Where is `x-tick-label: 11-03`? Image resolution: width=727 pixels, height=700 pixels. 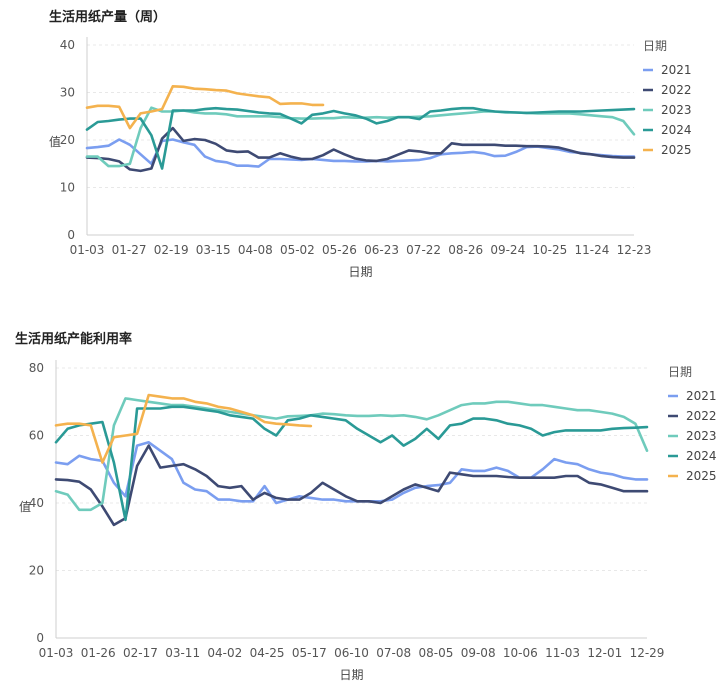
x-tick-label: 11-03 is located at coordinates (562, 653).